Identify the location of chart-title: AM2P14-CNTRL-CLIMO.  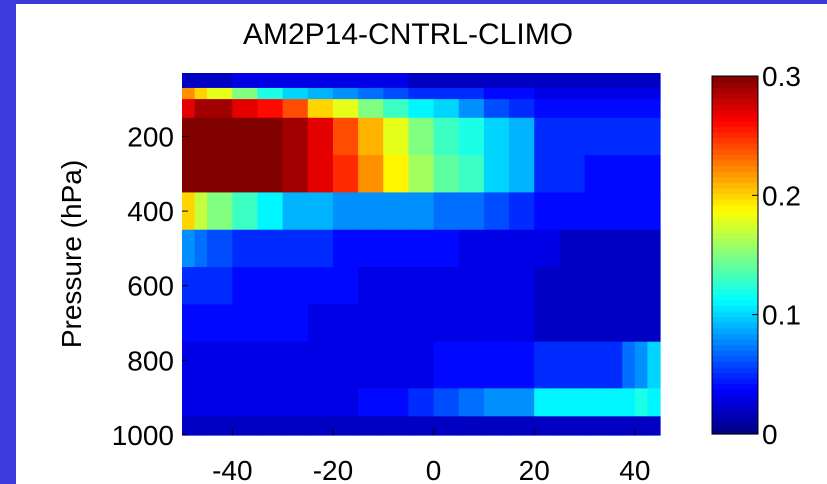
(408, 34).